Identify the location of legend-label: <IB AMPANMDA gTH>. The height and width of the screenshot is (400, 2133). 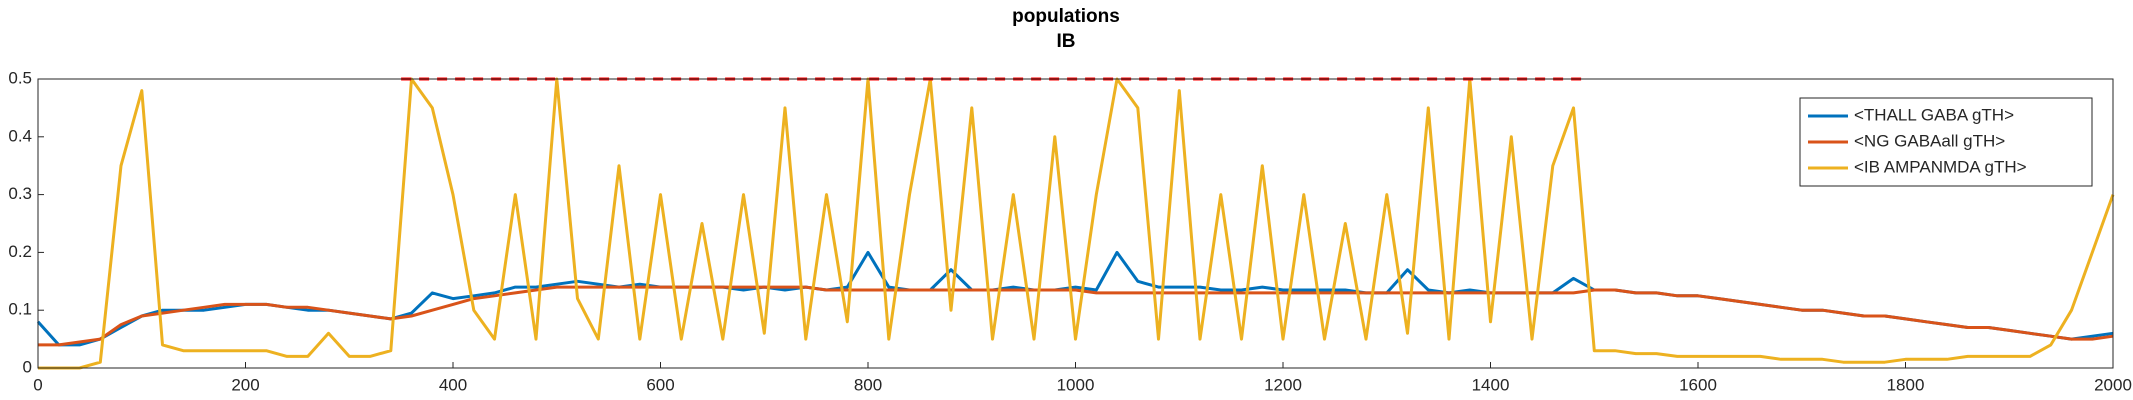
(1940, 166).